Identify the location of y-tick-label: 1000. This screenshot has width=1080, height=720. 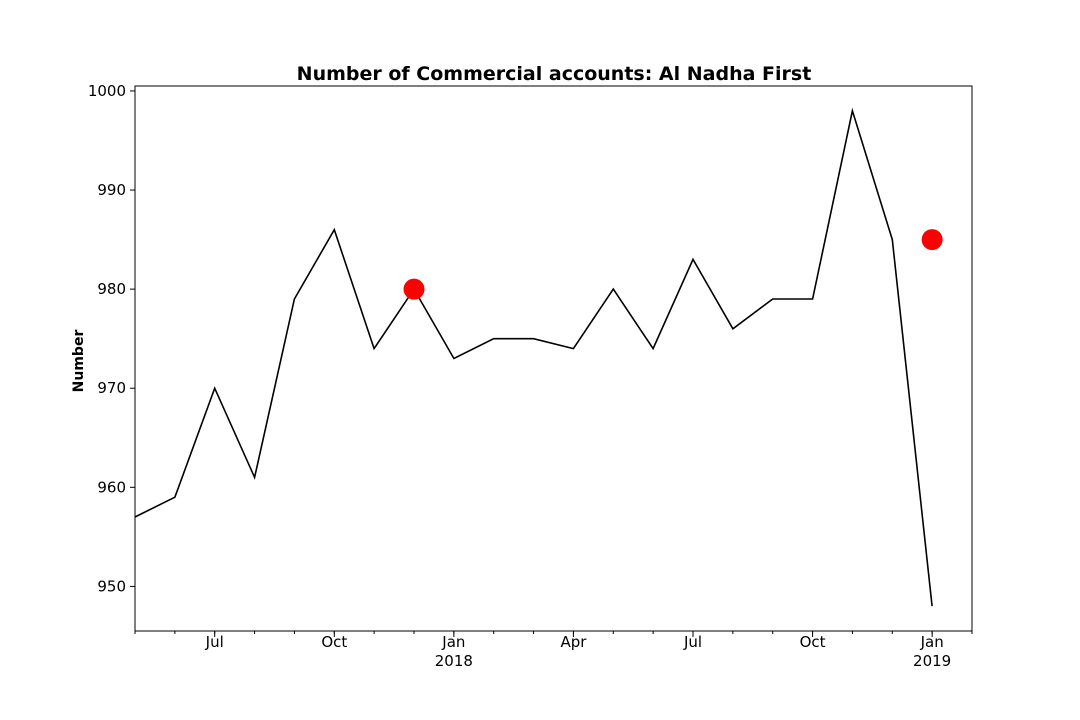
(107, 91).